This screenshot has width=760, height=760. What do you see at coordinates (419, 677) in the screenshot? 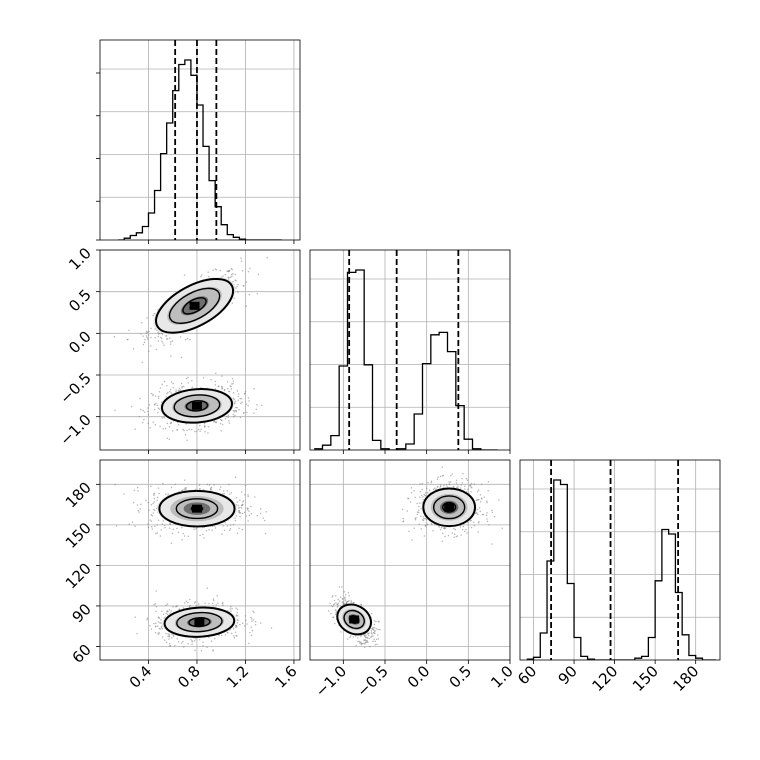
I see `x-tick-label-p2: 0.0` at bounding box center [419, 677].